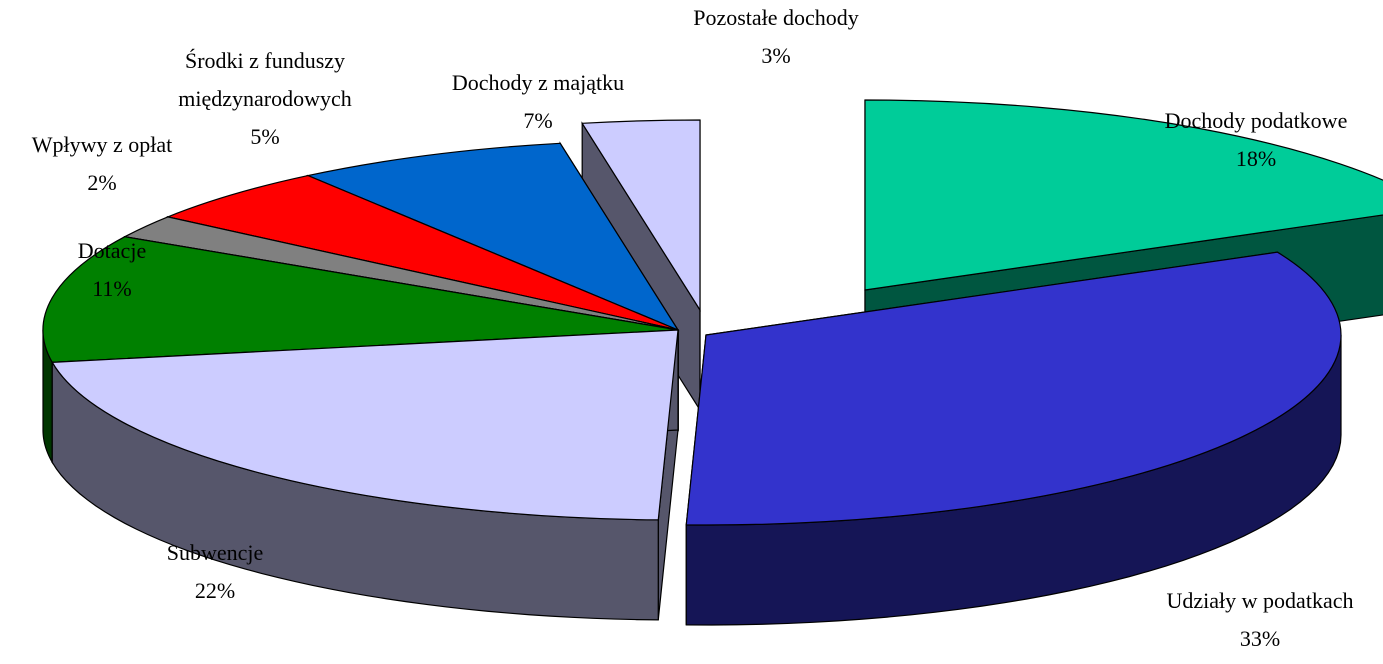 Image resolution: width=1383 pixels, height=664 pixels. I want to click on slice-label: Wpływy z opłat, so click(102, 144).